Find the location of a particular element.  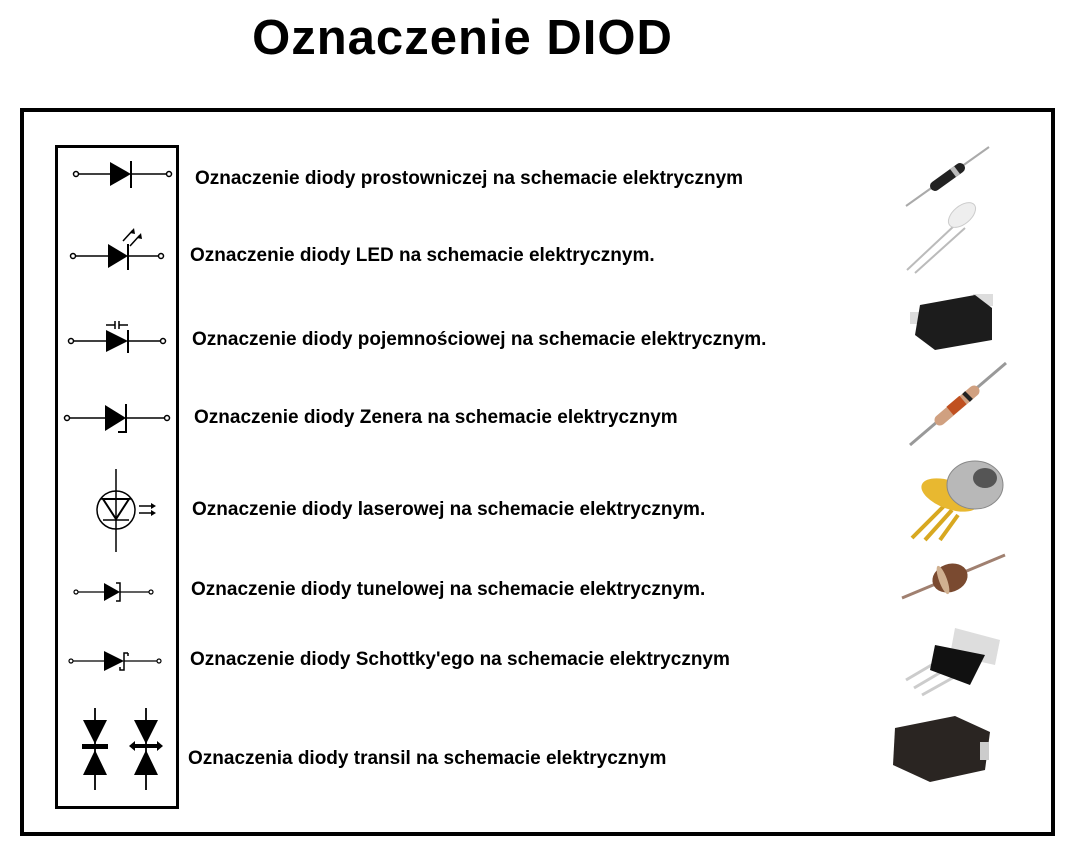

page-title: Oznaczenie DIOD is located at coordinates (462, 38).